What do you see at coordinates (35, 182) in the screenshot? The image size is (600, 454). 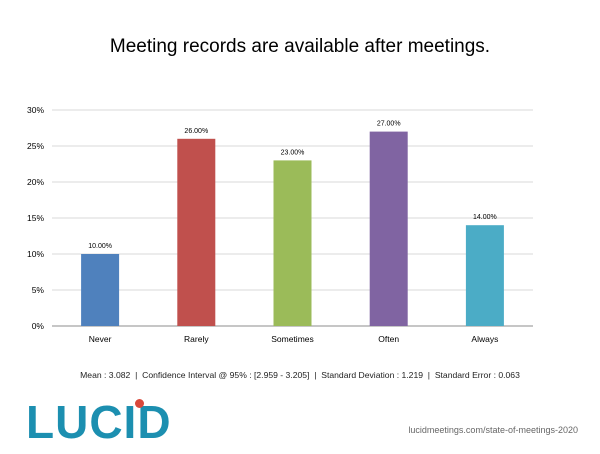 I see `y-tick-label: 20%` at bounding box center [35, 182].